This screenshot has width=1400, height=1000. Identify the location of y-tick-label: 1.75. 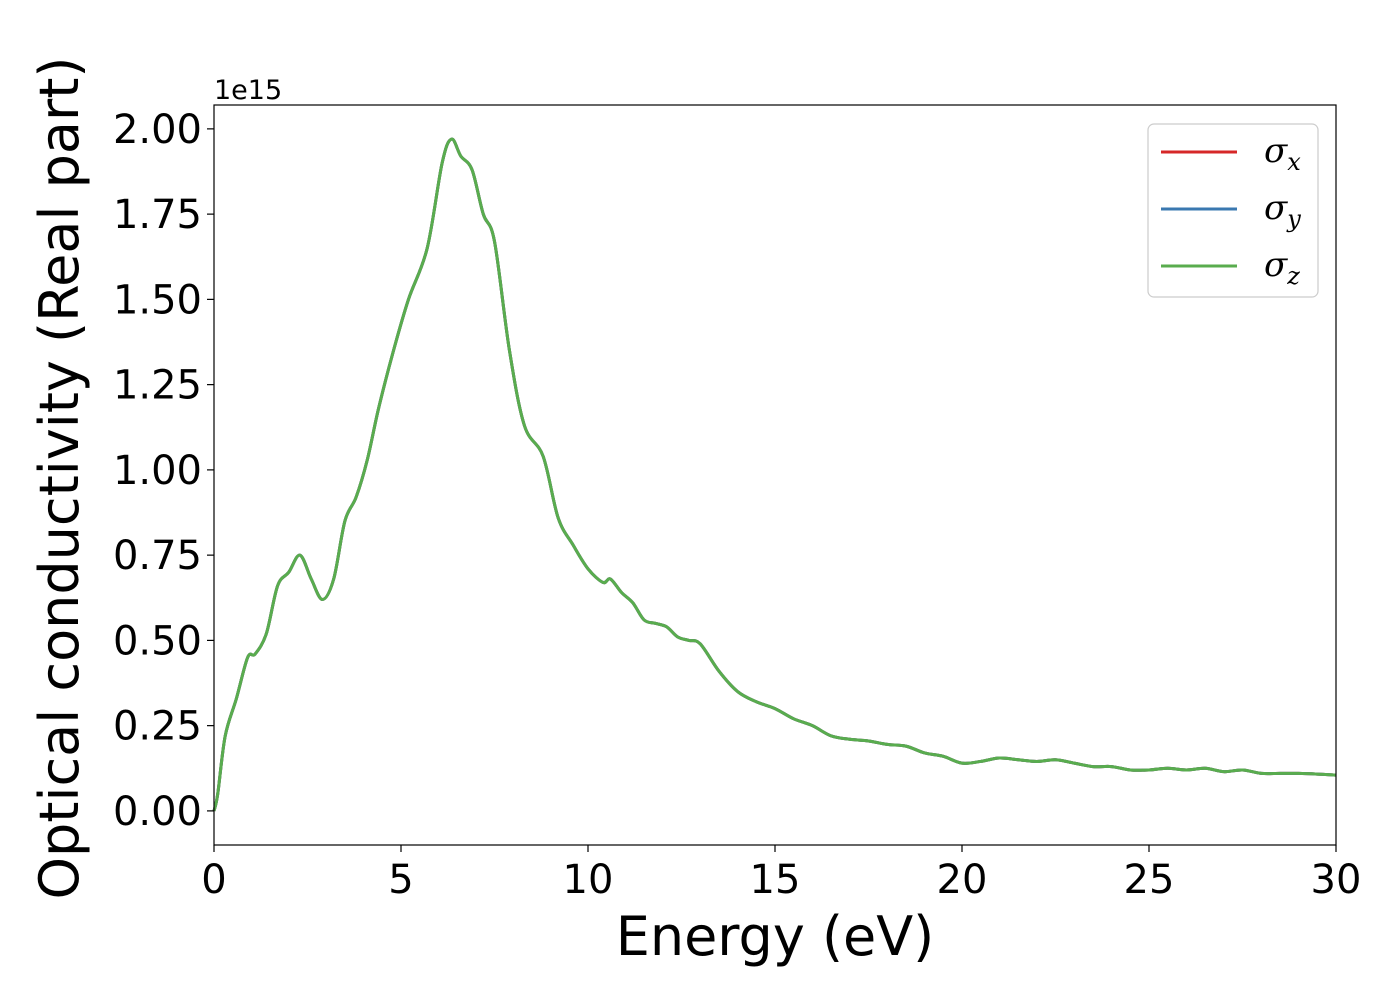
(157, 215).